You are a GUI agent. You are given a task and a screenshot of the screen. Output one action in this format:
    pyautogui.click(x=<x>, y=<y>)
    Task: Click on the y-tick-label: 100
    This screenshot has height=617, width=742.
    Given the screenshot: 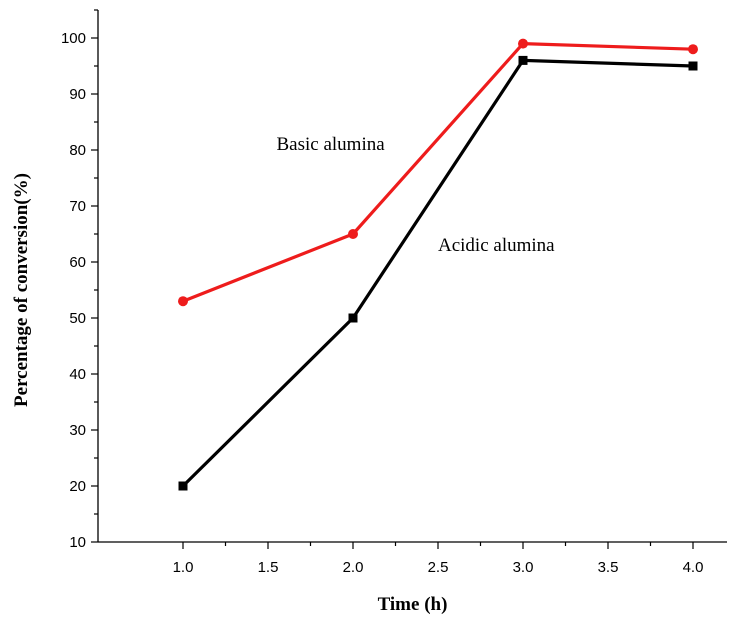 What is the action you would take?
    pyautogui.click(x=73, y=38)
    